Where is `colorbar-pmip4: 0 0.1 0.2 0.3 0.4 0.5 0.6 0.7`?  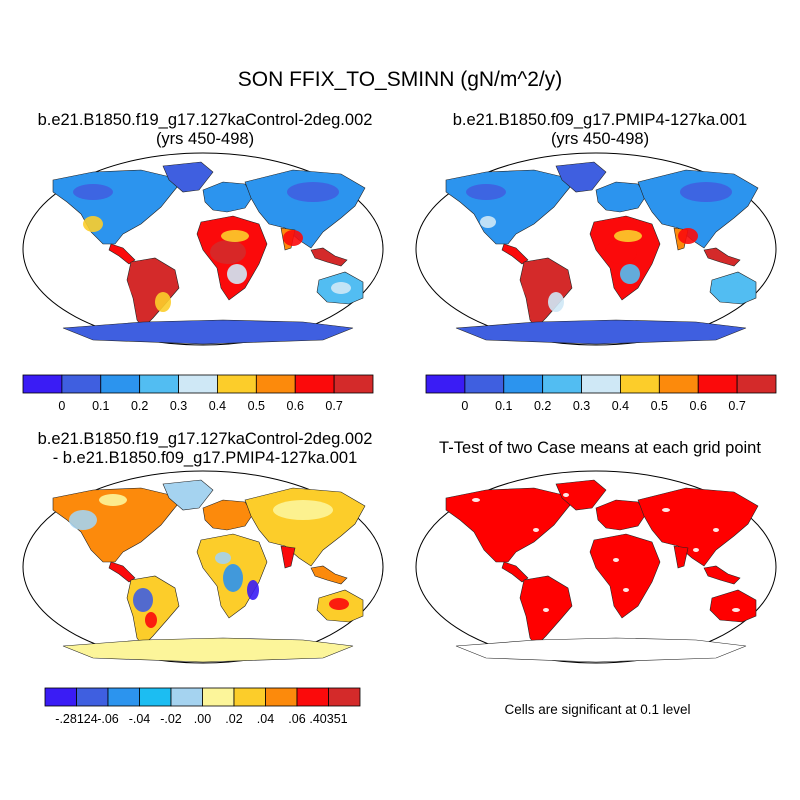
colorbar-pmip4: 0 0.1 0.2 0.3 0.4 0.5 0.6 0.7 is located at coordinates (601, 393).